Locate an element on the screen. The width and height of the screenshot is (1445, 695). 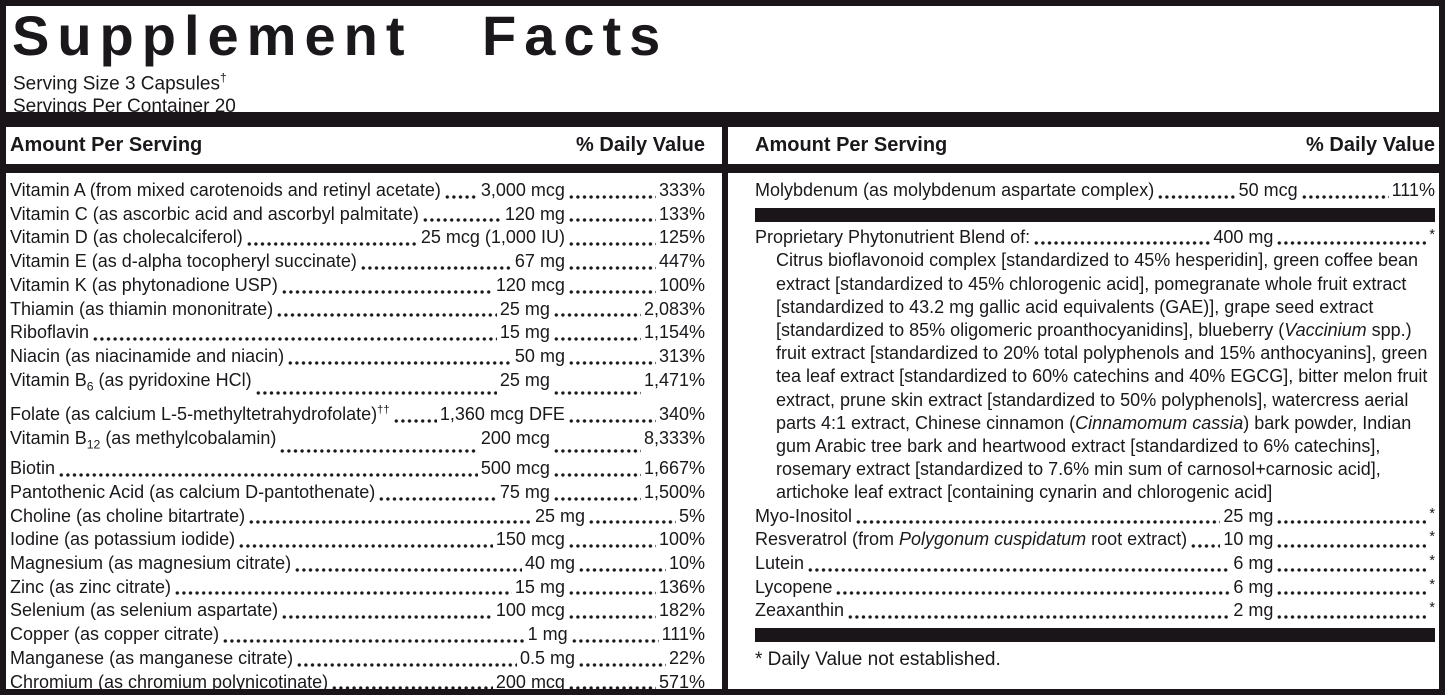
serving-size: Serving Size 3 Capsules† is located at coordinates (724, 81).